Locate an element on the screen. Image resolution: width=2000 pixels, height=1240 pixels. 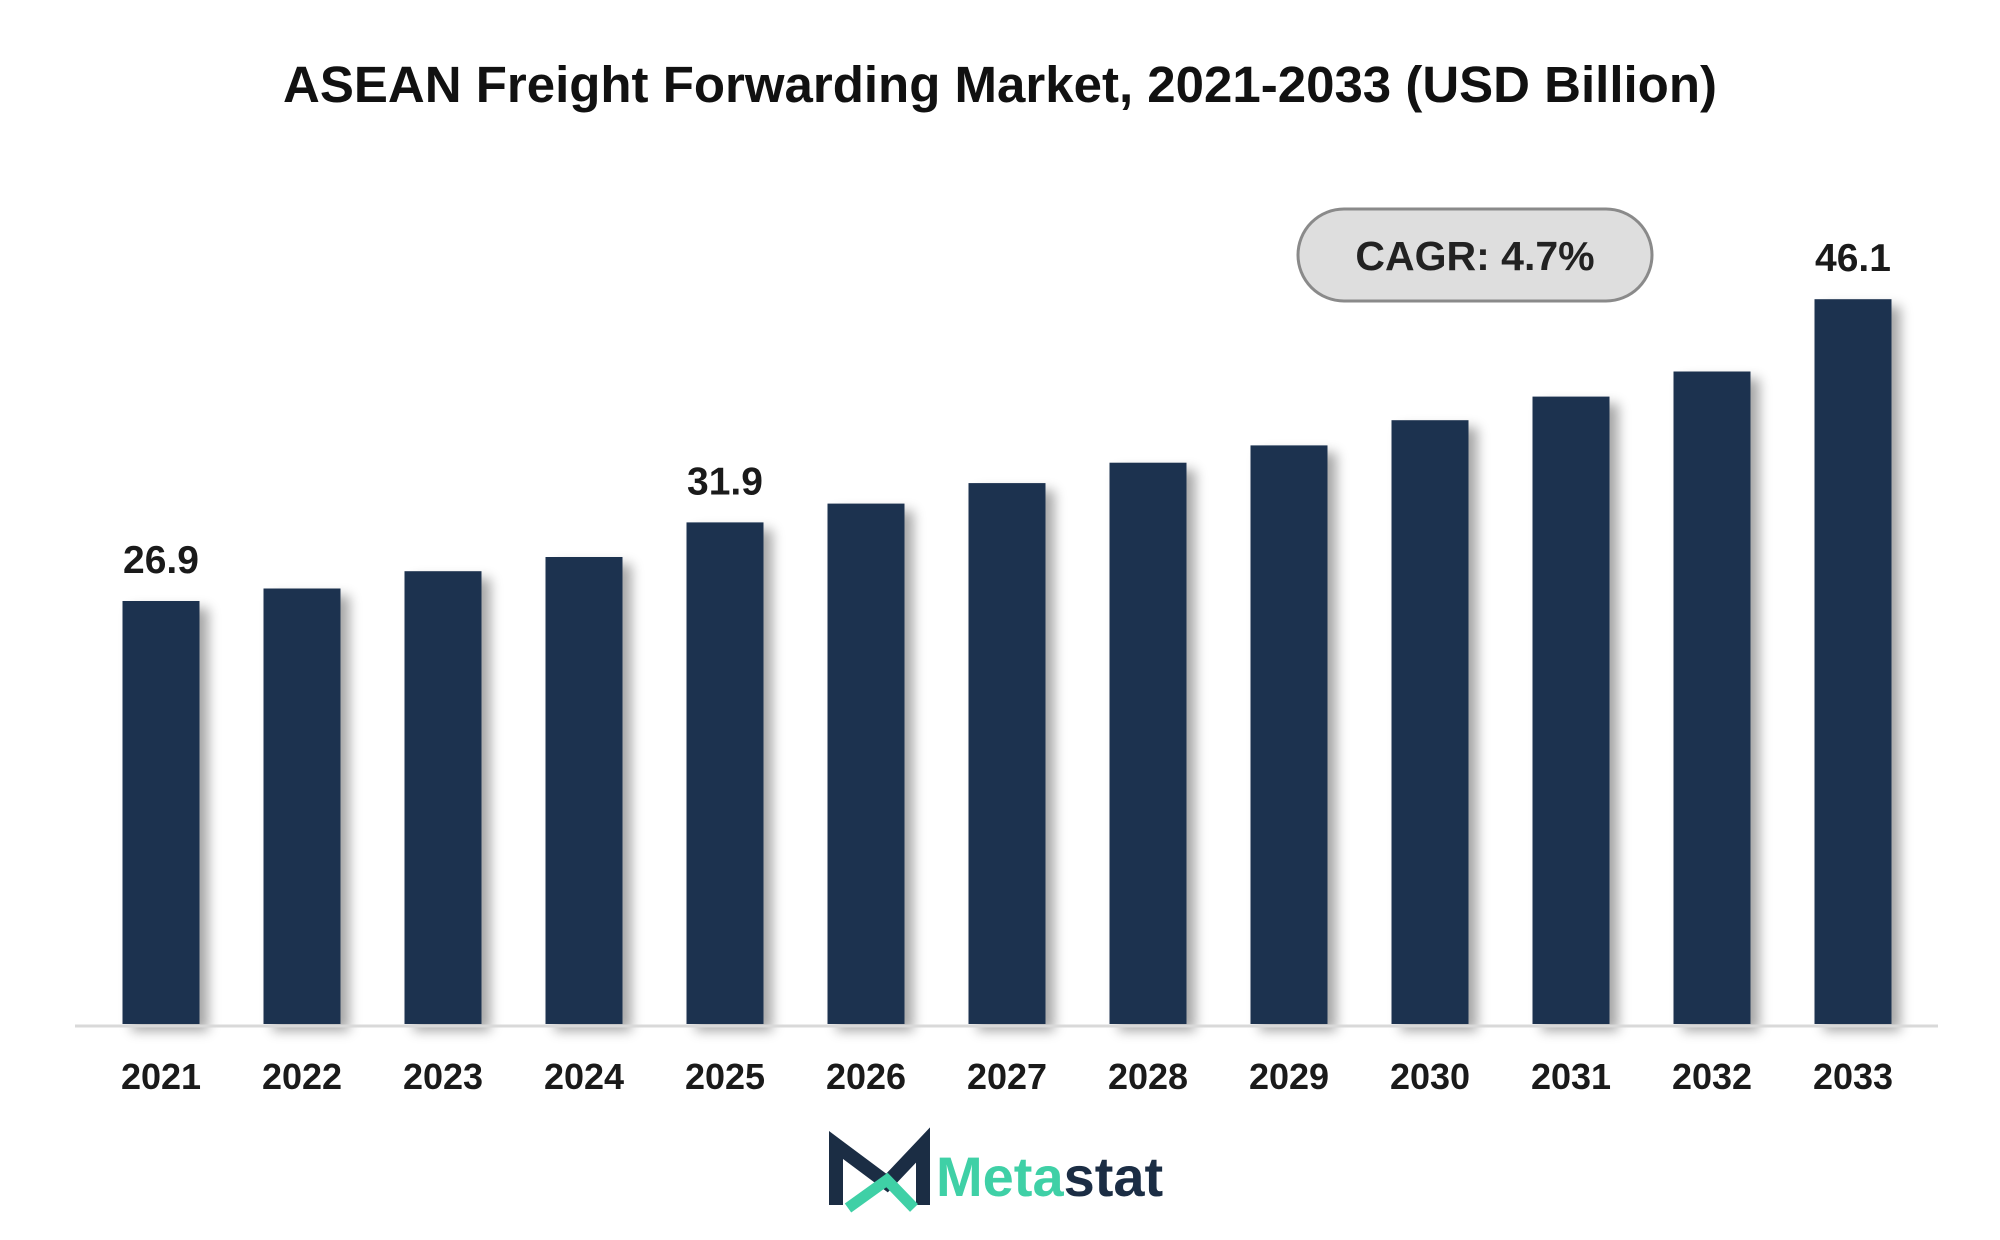
logo-wordmark: Metastat is located at coordinates (1049, 1176).